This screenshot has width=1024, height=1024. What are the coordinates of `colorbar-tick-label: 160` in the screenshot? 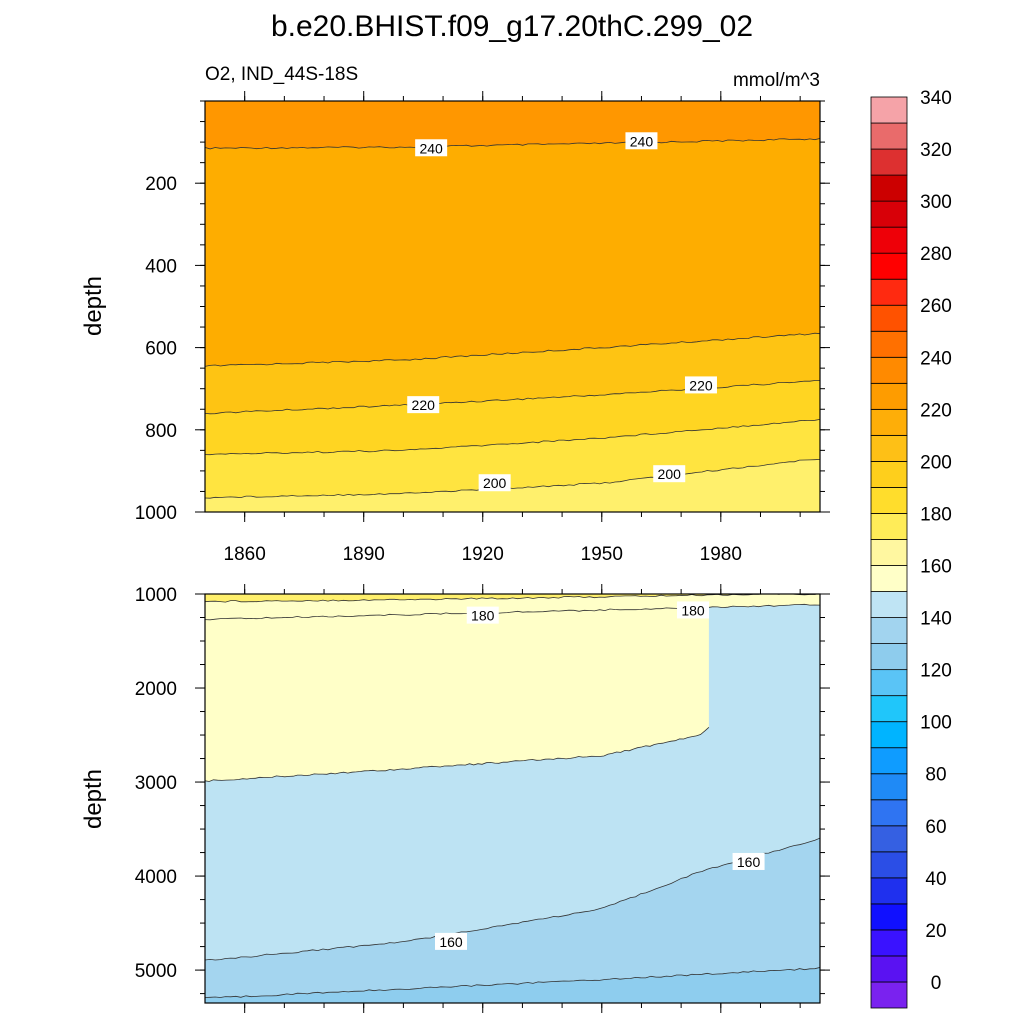 It's located at (936, 567).